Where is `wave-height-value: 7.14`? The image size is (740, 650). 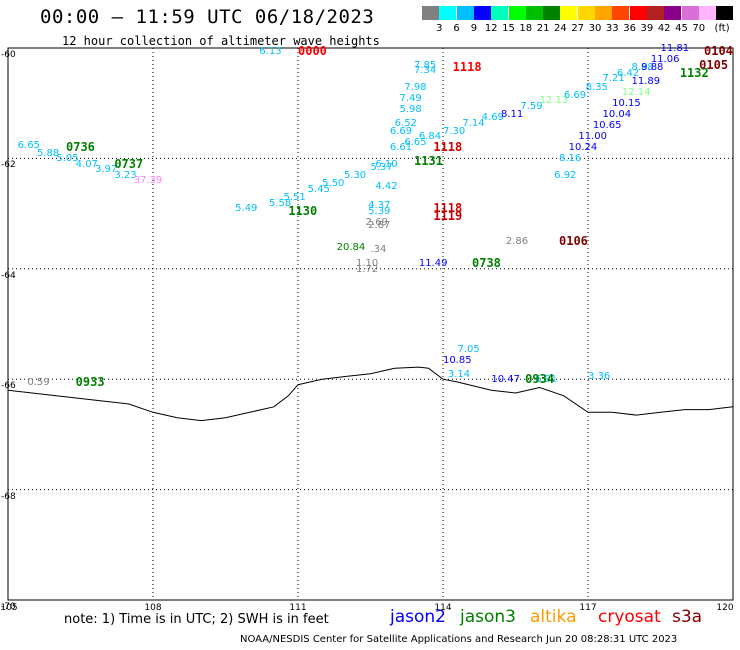
wave-height-value: 7.14 is located at coordinates (473, 123).